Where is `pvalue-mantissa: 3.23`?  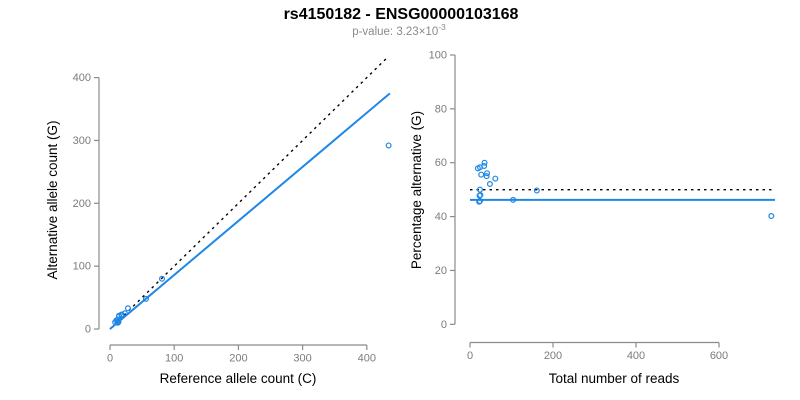
pvalue-mantissa: 3.23 is located at coordinates (407, 32).